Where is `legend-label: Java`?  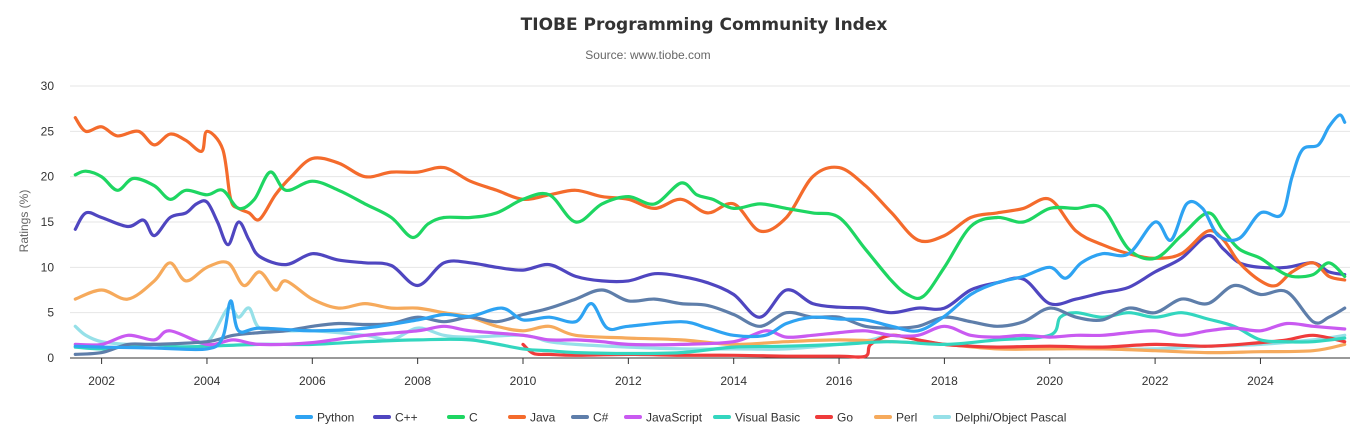
legend-label: Java is located at coordinates (543, 418).